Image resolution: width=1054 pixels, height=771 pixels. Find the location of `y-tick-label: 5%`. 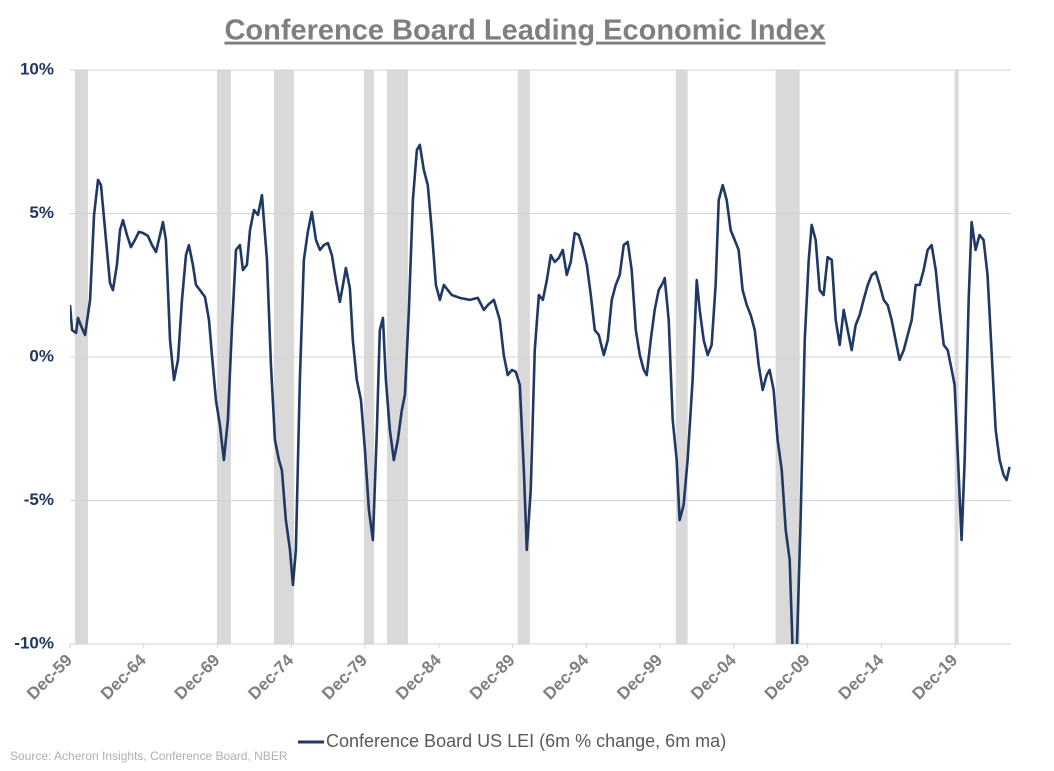

y-tick-label: 5% is located at coordinates (41, 212).